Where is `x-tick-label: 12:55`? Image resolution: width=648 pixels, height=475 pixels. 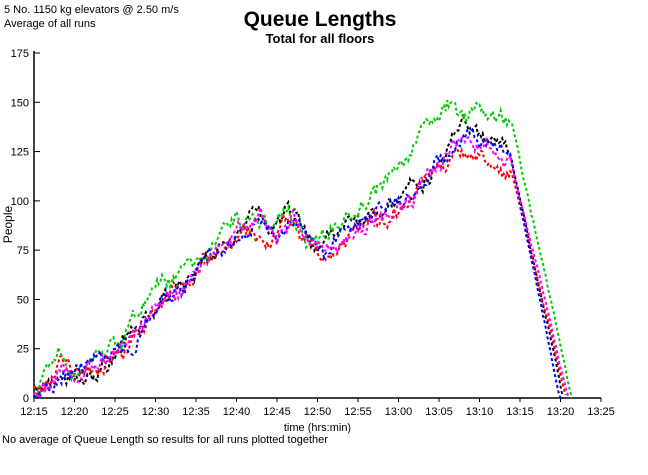 x-tick-label: 12:55 is located at coordinates (358, 412).